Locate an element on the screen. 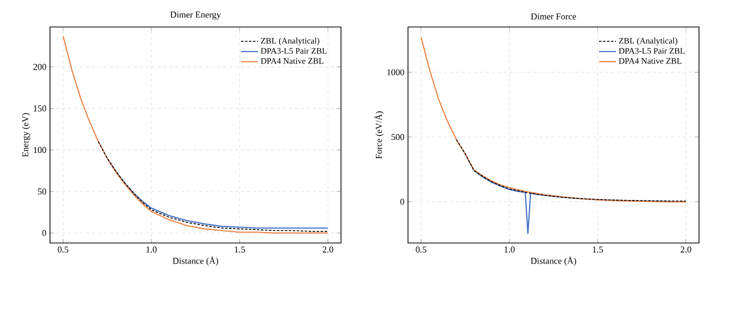  y-tick-label: 150 is located at coordinates (40, 108).